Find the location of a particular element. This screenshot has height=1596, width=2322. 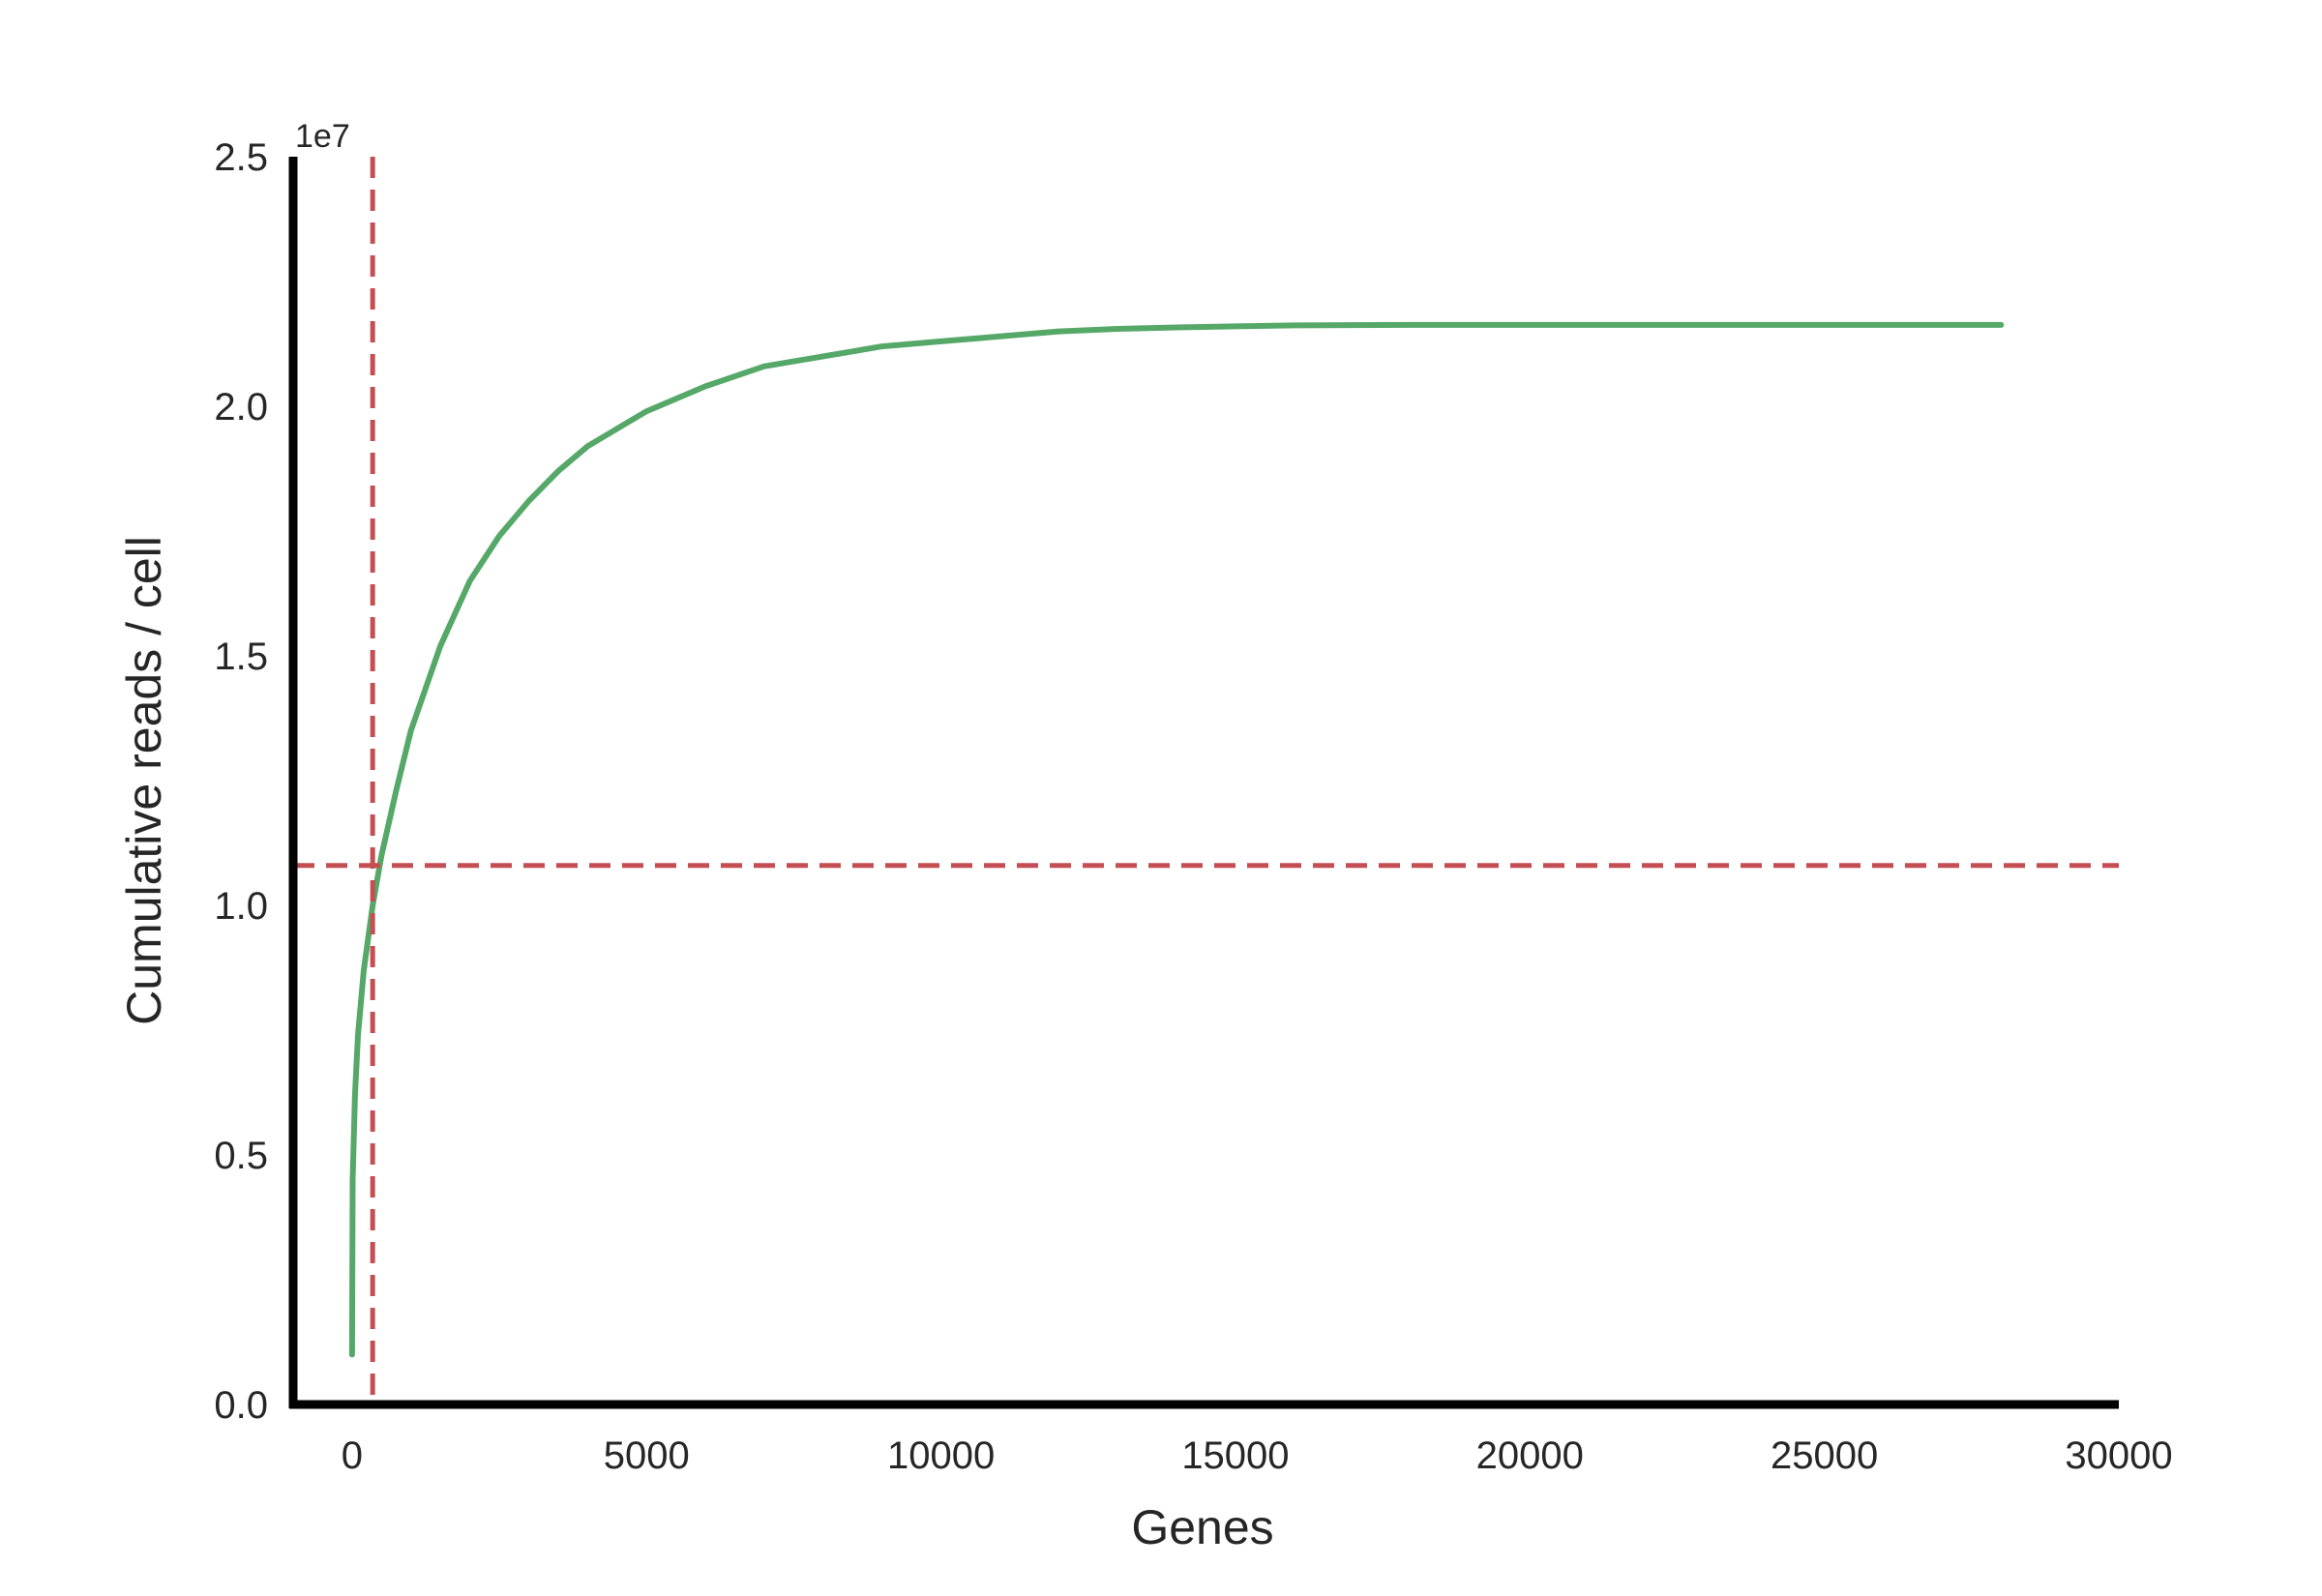

x-tick-labels: 0 5000 10000 15000 20000 25000 30000 is located at coordinates (1257, 1455).